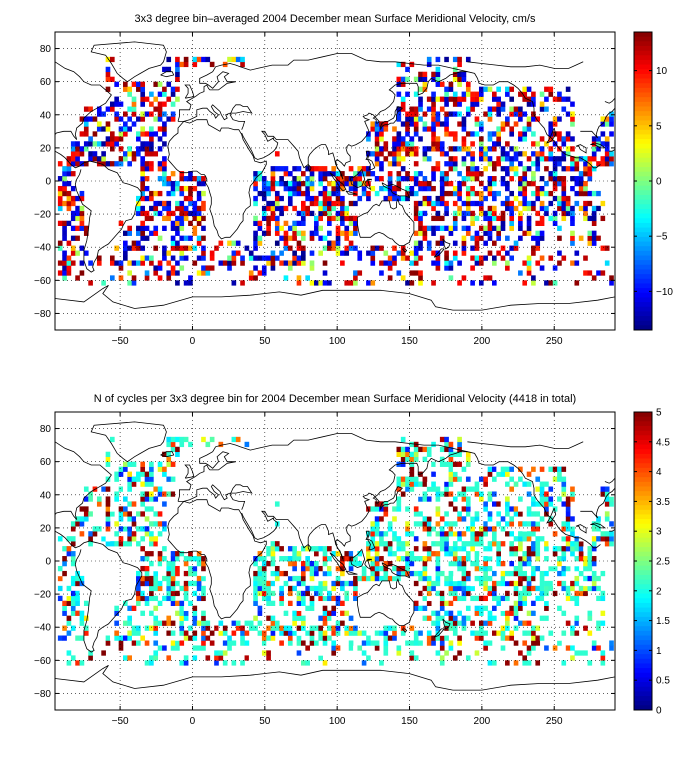 The image size is (696, 765). What do you see at coordinates (337, 341) in the screenshot?
I see `x-tick-label: 100` at bounding box center [337, 341].